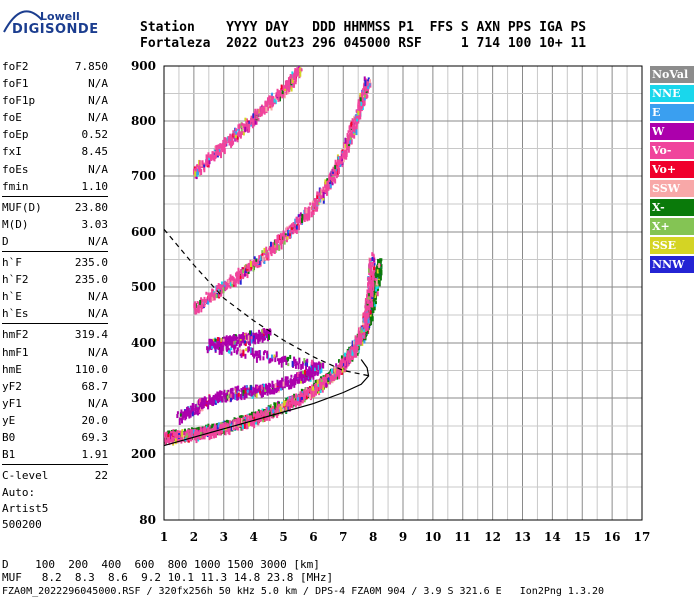 The height and width of the screenshot is (600, 700). I want to click on param-label: foF2, so click(15, 66).